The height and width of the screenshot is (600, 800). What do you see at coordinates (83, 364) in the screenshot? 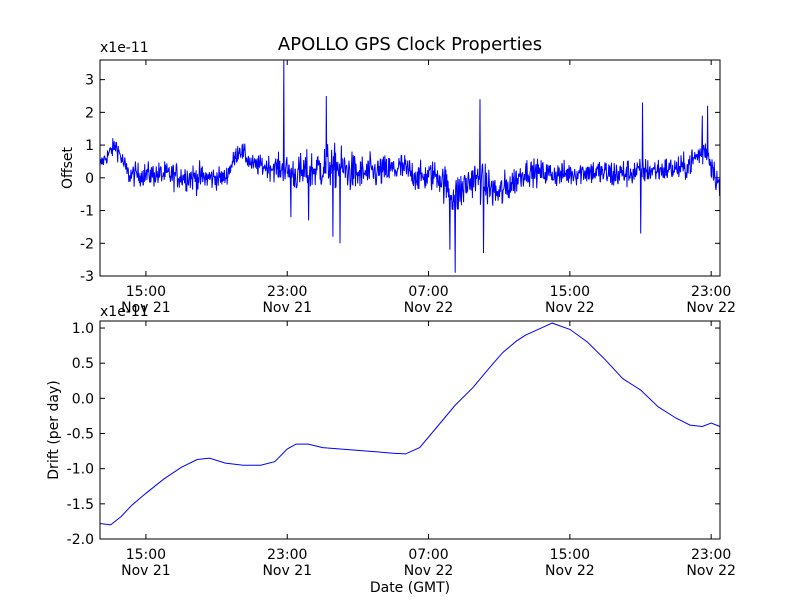
I see `drift-y-tick-label: 0.5` at bounding box center [83, 364].